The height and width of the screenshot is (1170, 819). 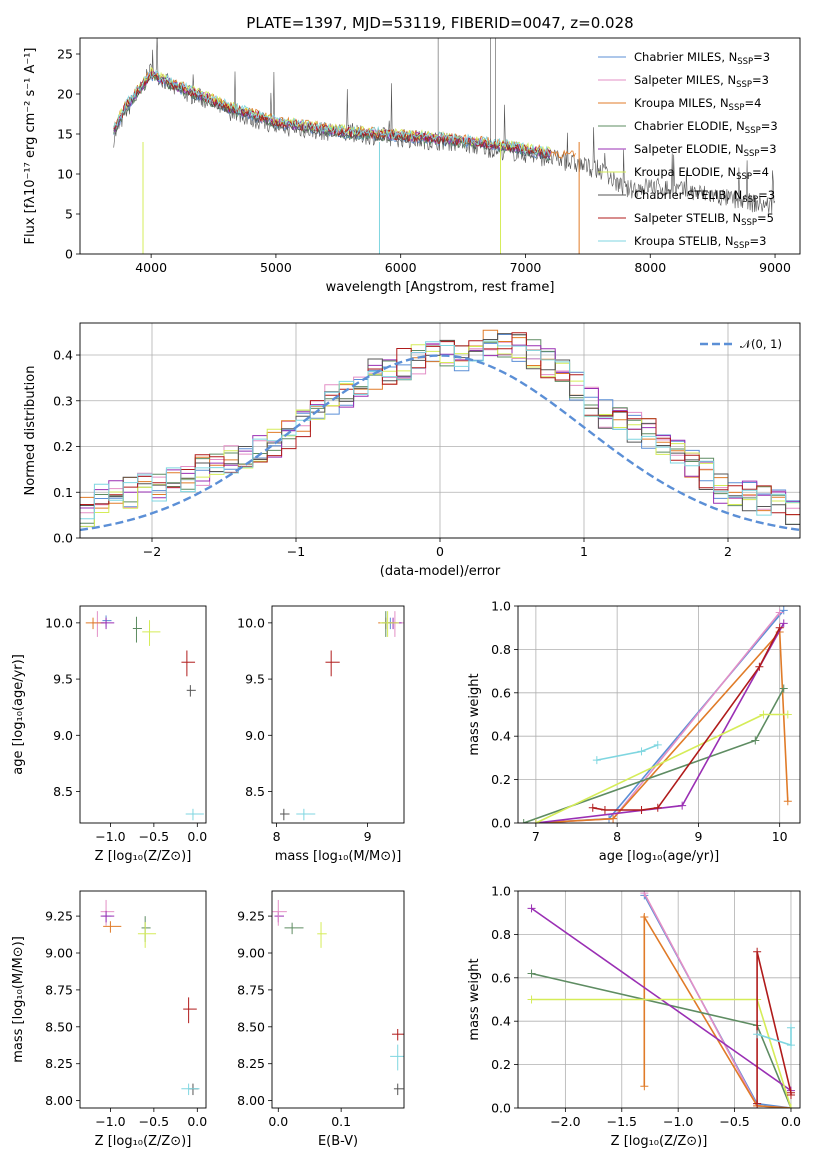 What do you see at coordinates (65, 94) in the screenshot?
I see `y-tick-label: 20` at bounding box center [65, 94].